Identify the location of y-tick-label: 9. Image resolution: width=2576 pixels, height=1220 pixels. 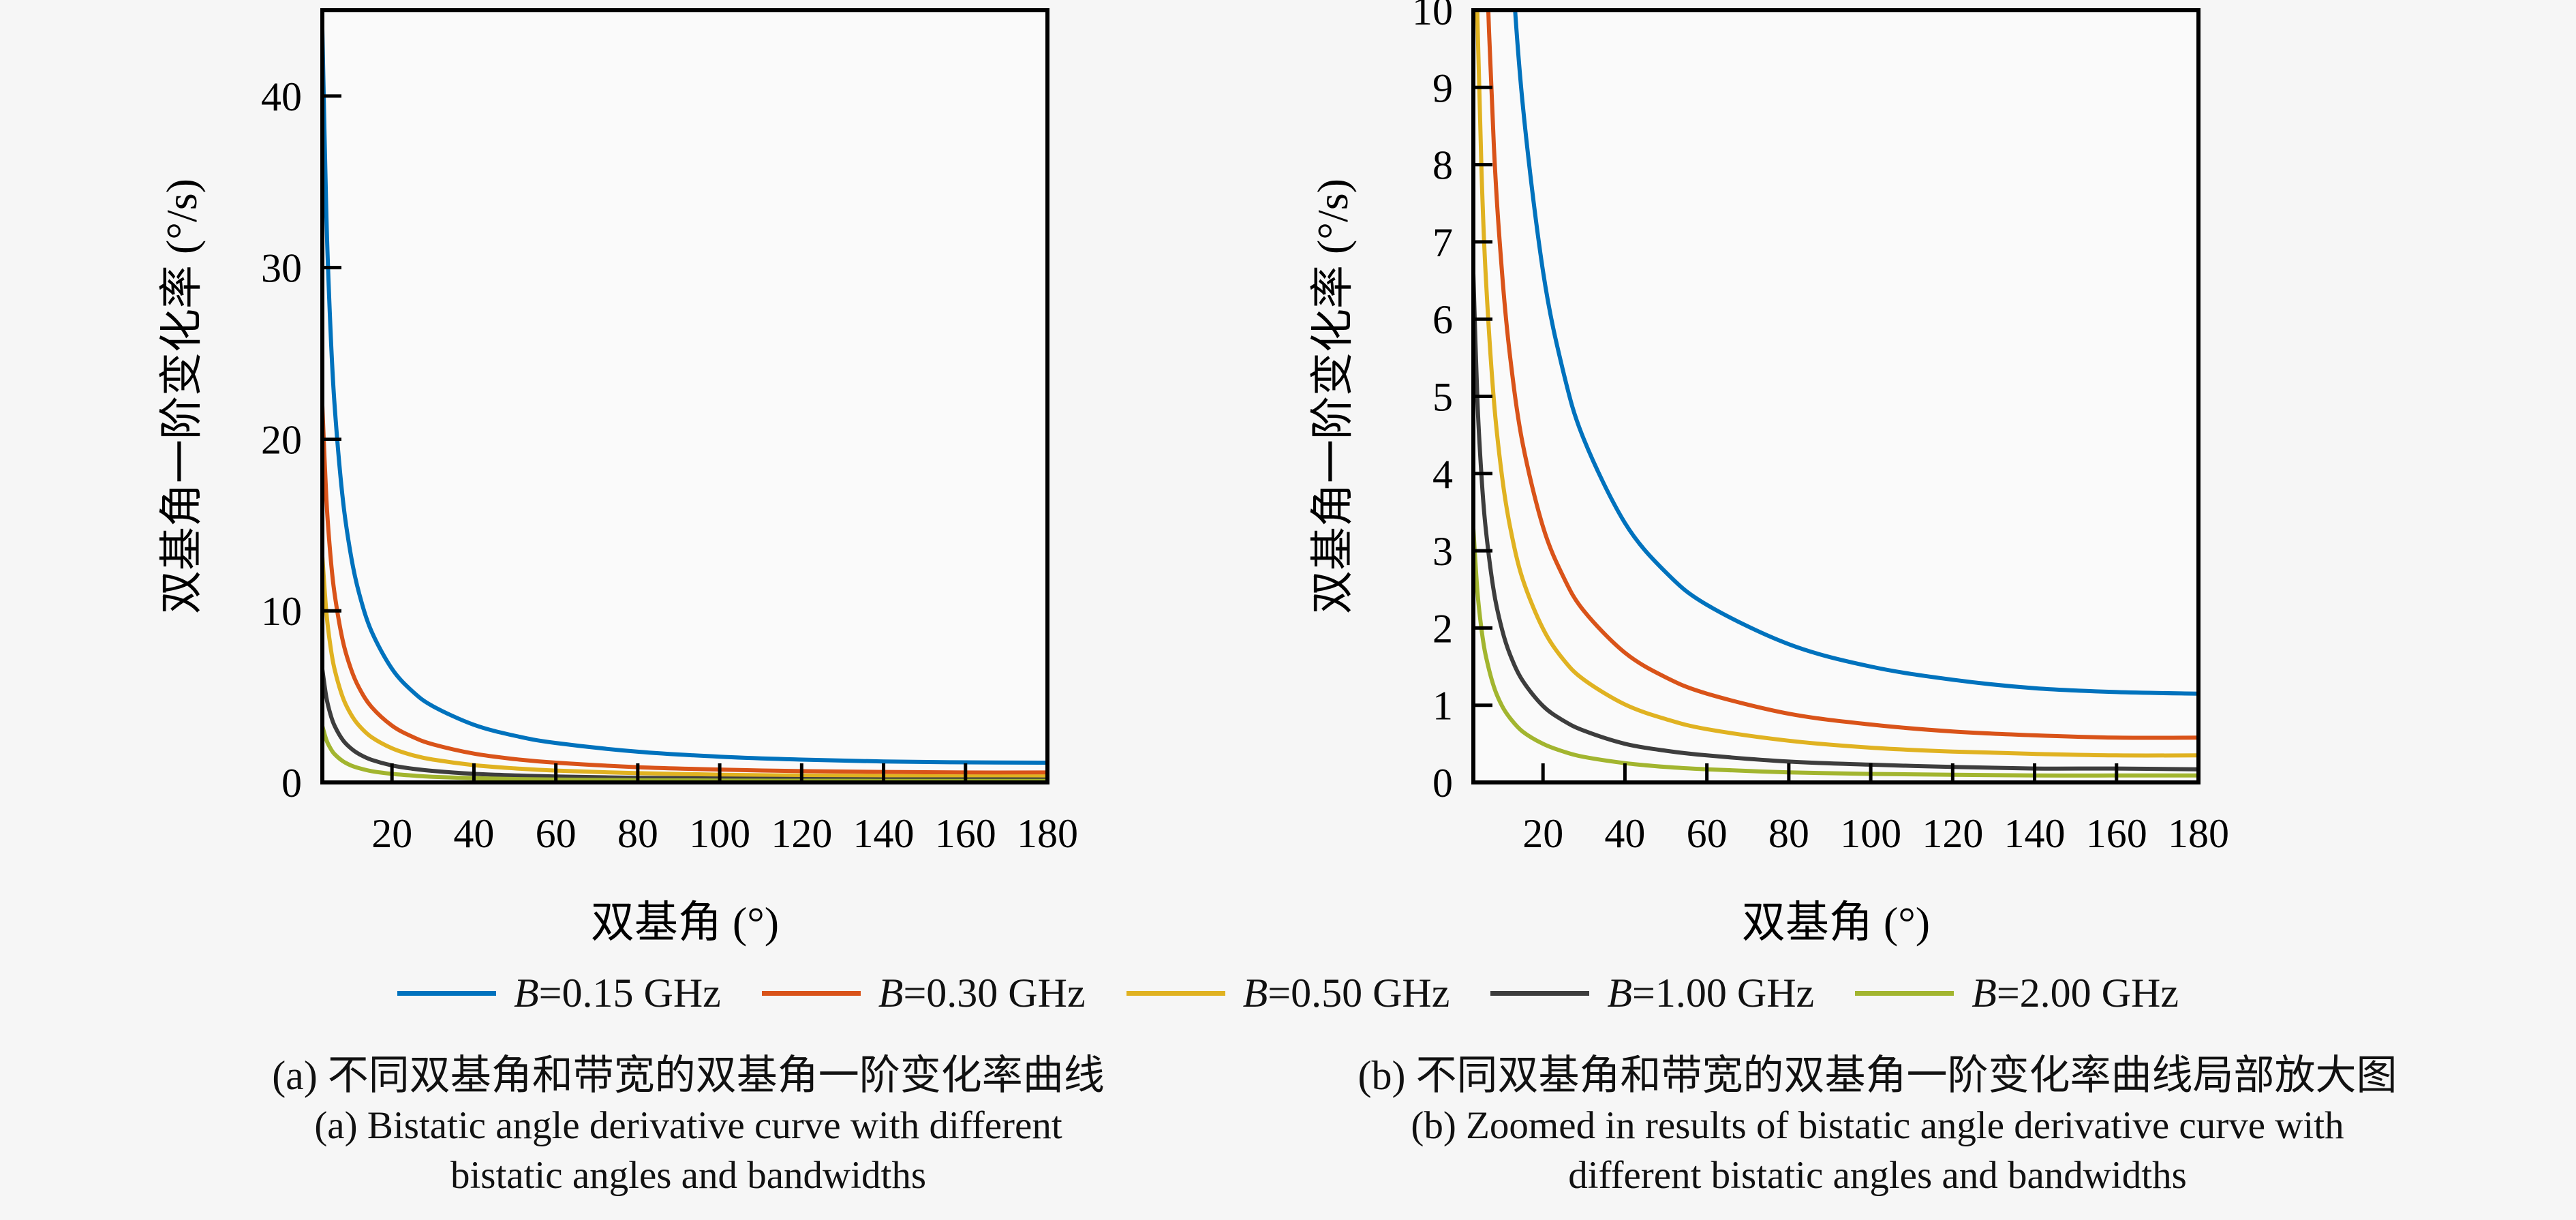
(1443, 87).